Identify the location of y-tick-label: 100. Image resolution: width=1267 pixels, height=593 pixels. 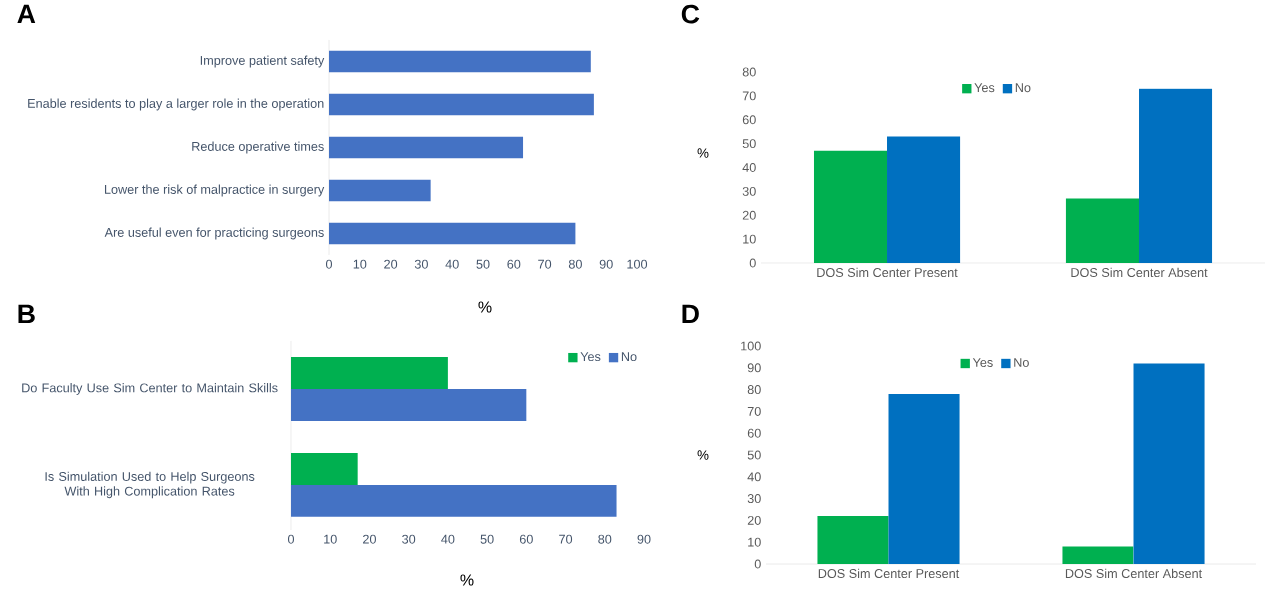
(751, 346).